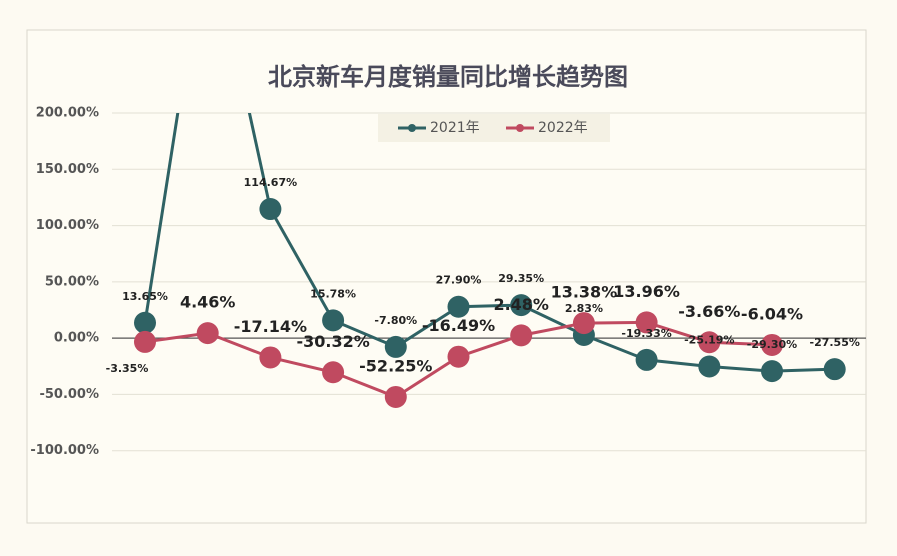  Describe the element at coordinates (455, 128) in the screenshot. I see `legend-label: 2021年` at that location.